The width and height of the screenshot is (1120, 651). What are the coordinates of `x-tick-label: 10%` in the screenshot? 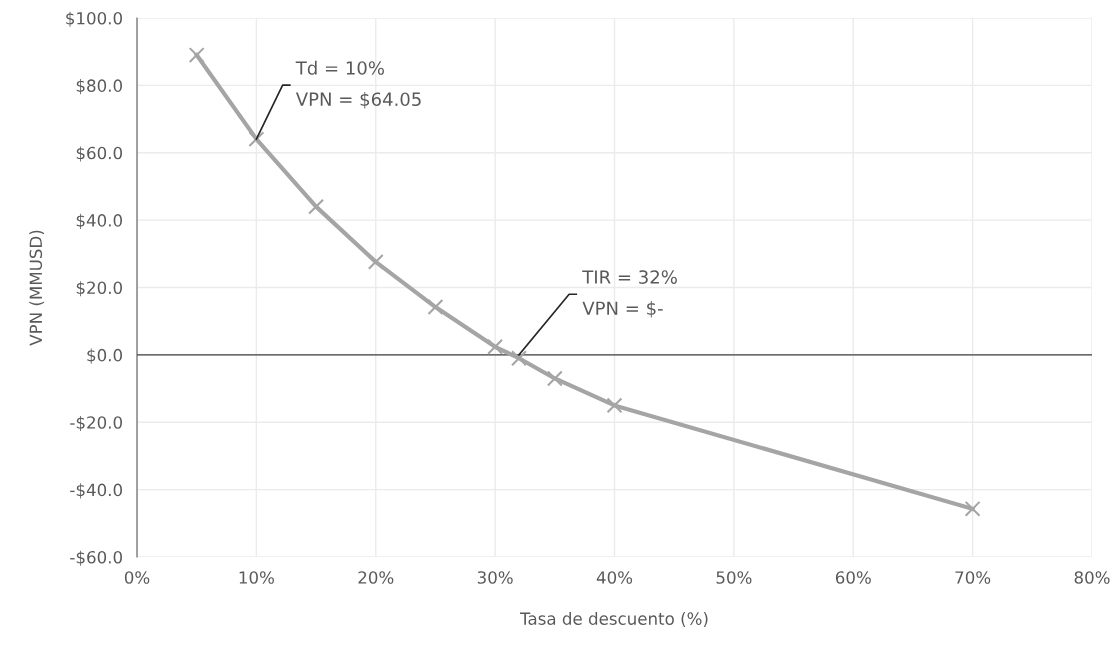 It's located at (256, 577).